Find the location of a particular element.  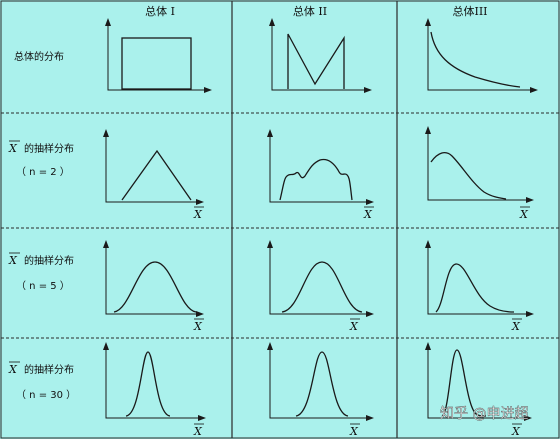

watermark: 知乎 @申进超 is located at coordinates (484, 413).